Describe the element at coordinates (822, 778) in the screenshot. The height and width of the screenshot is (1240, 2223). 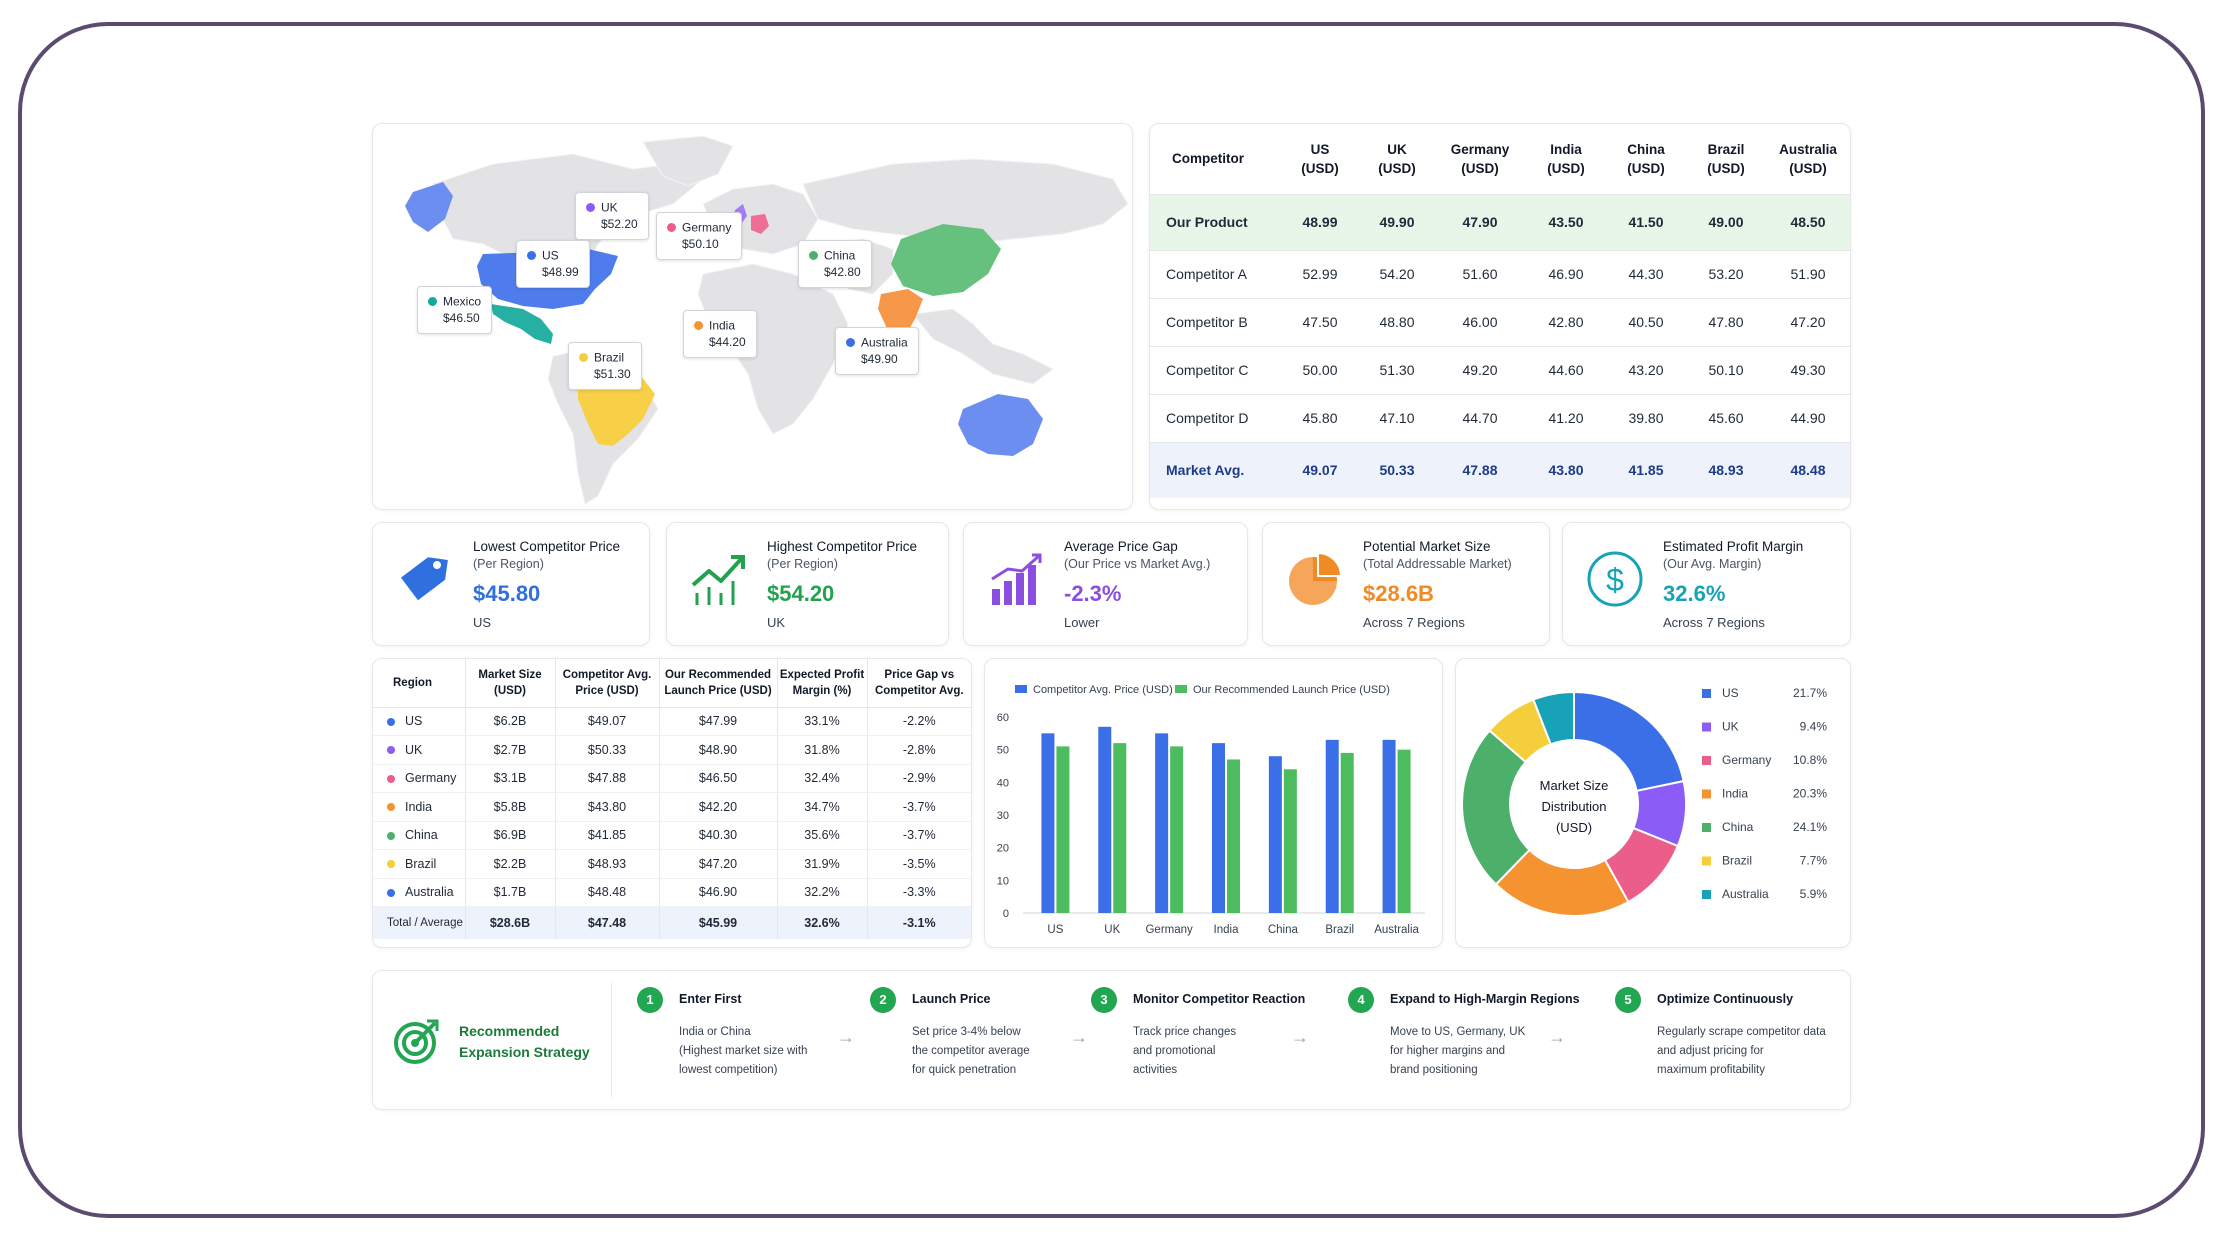
I see `table-cell: 32.4%` at that location.